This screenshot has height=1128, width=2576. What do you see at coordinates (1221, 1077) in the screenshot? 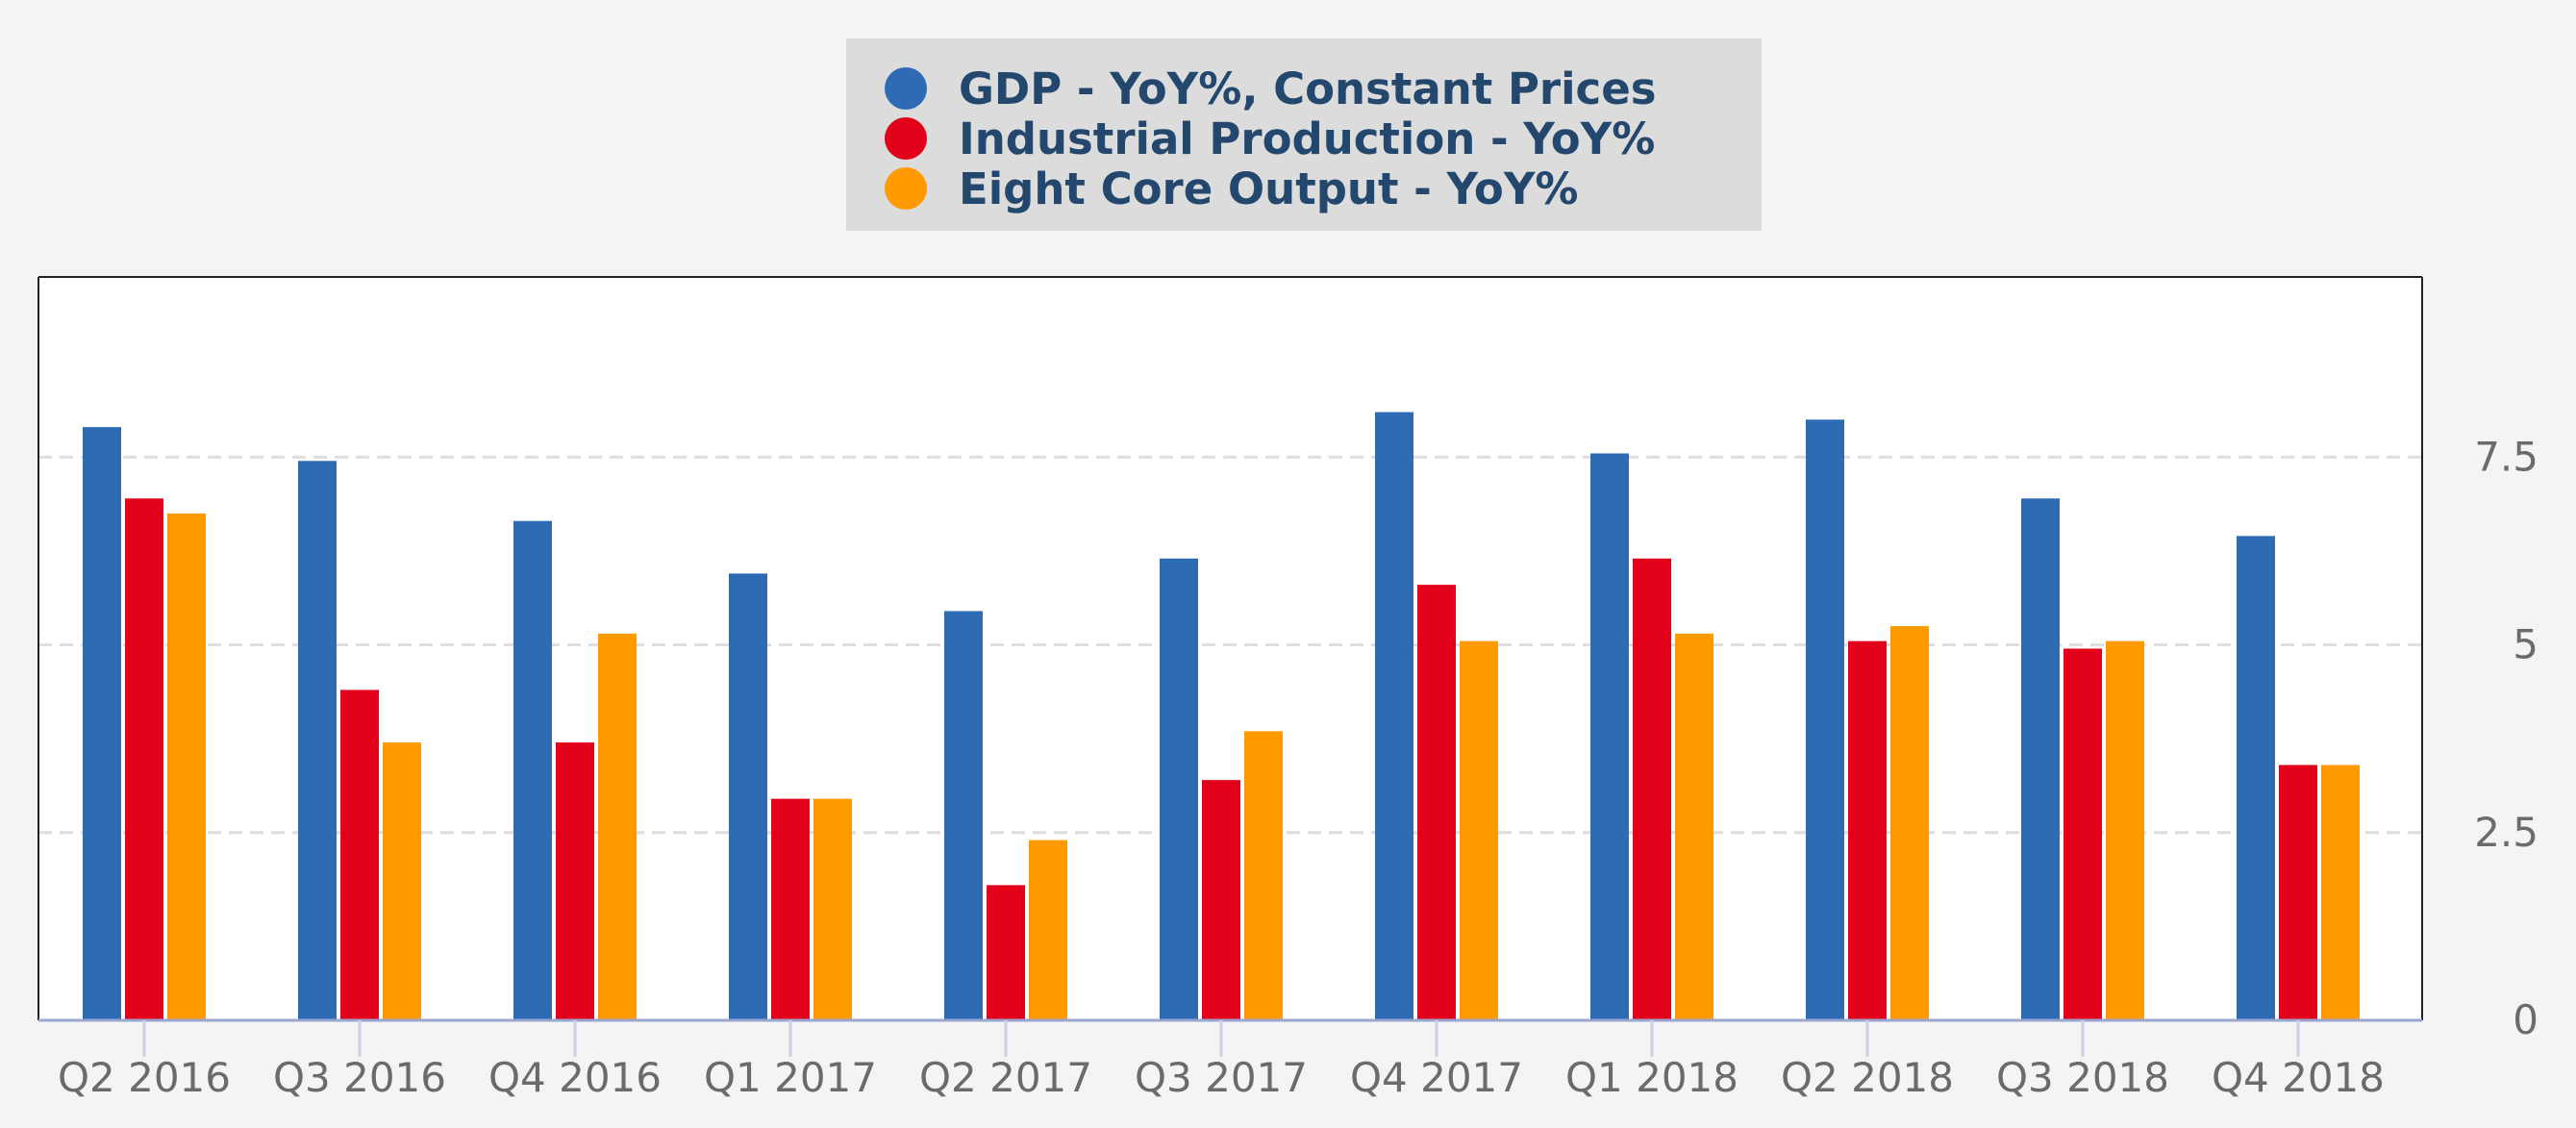
I see `x-tick-label: Q3 2017` at bounding box center [1221, 1077].